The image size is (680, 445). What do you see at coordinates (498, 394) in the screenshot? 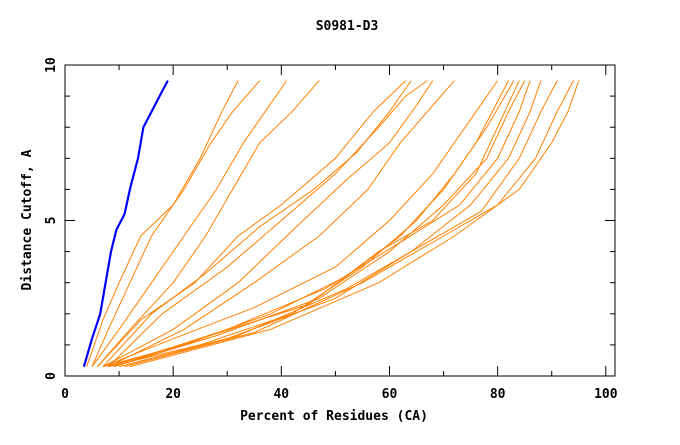
I see `x-tick-label: 80` at bounding box center [498, 394].